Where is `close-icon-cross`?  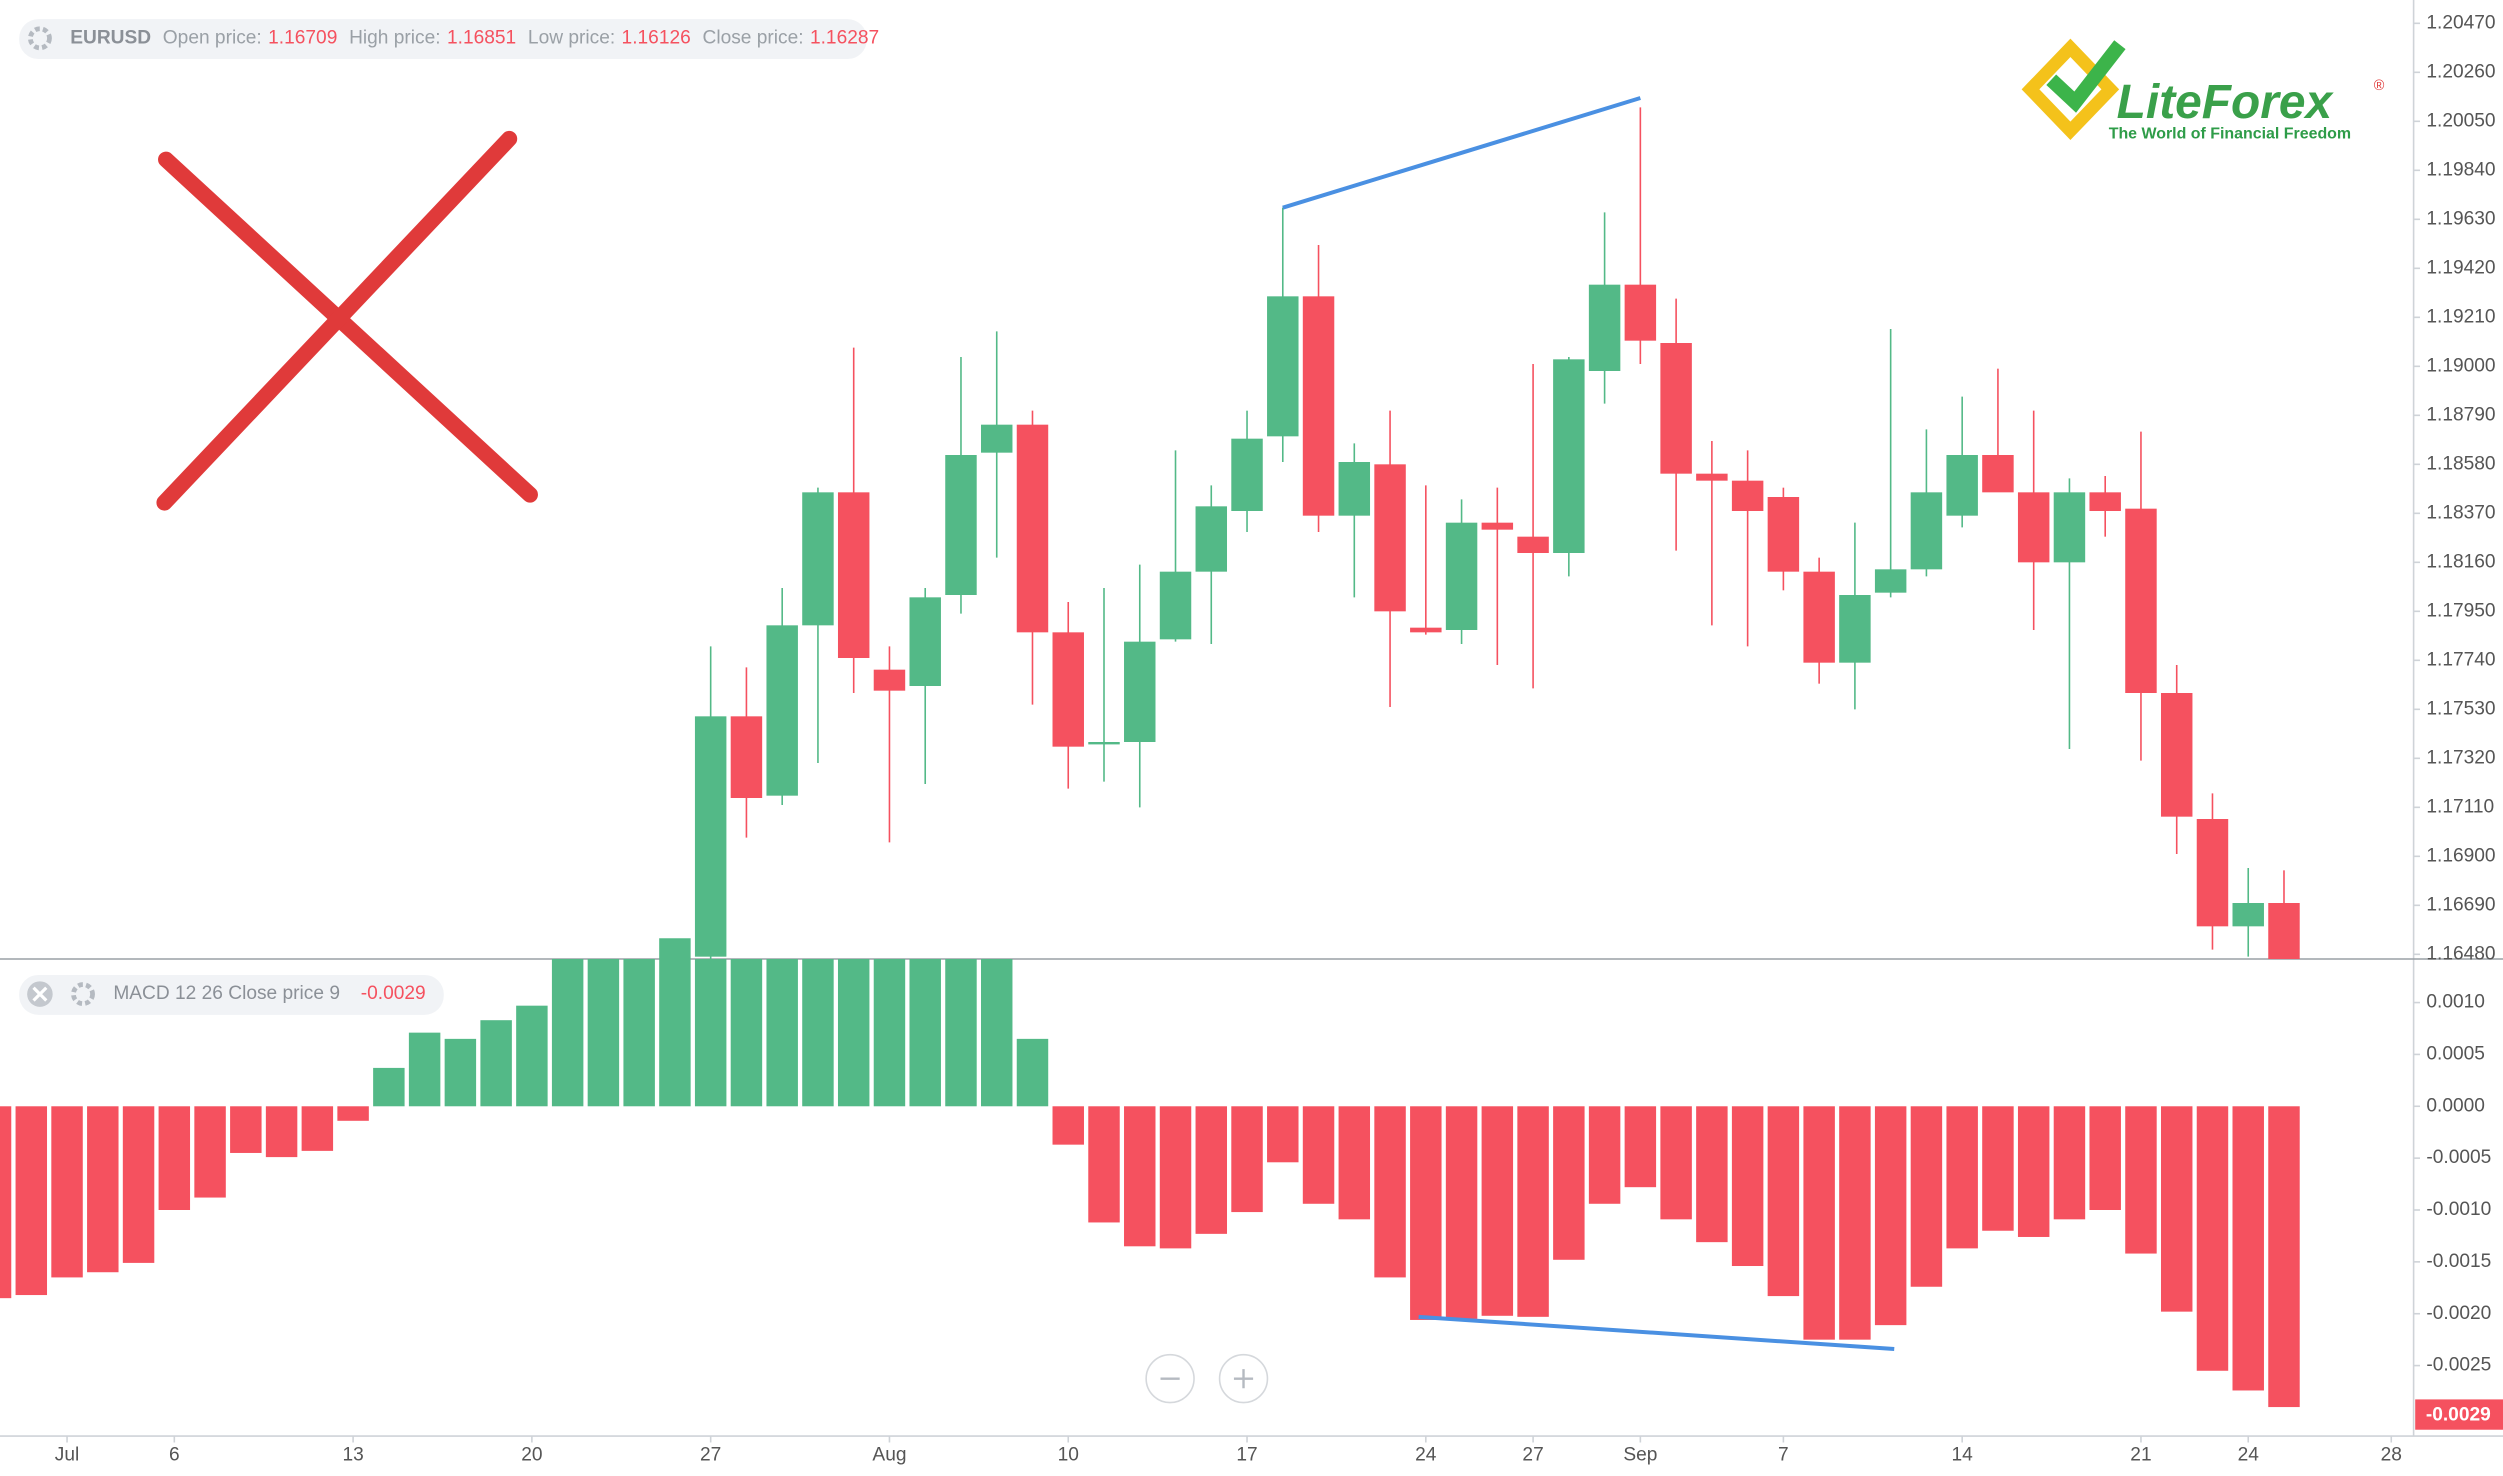 close-icon-cross is located at coordinates (40, 994).